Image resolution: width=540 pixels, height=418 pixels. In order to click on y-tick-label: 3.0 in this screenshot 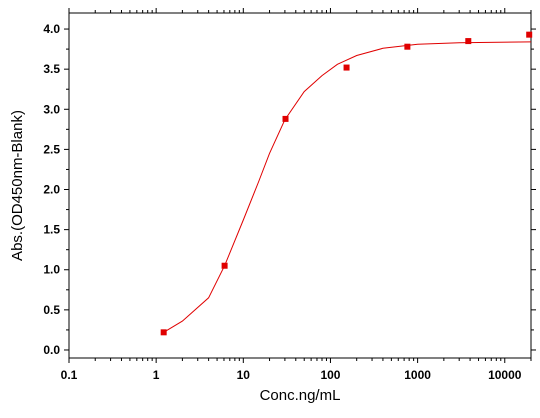, I will do `click(51, 109)`.